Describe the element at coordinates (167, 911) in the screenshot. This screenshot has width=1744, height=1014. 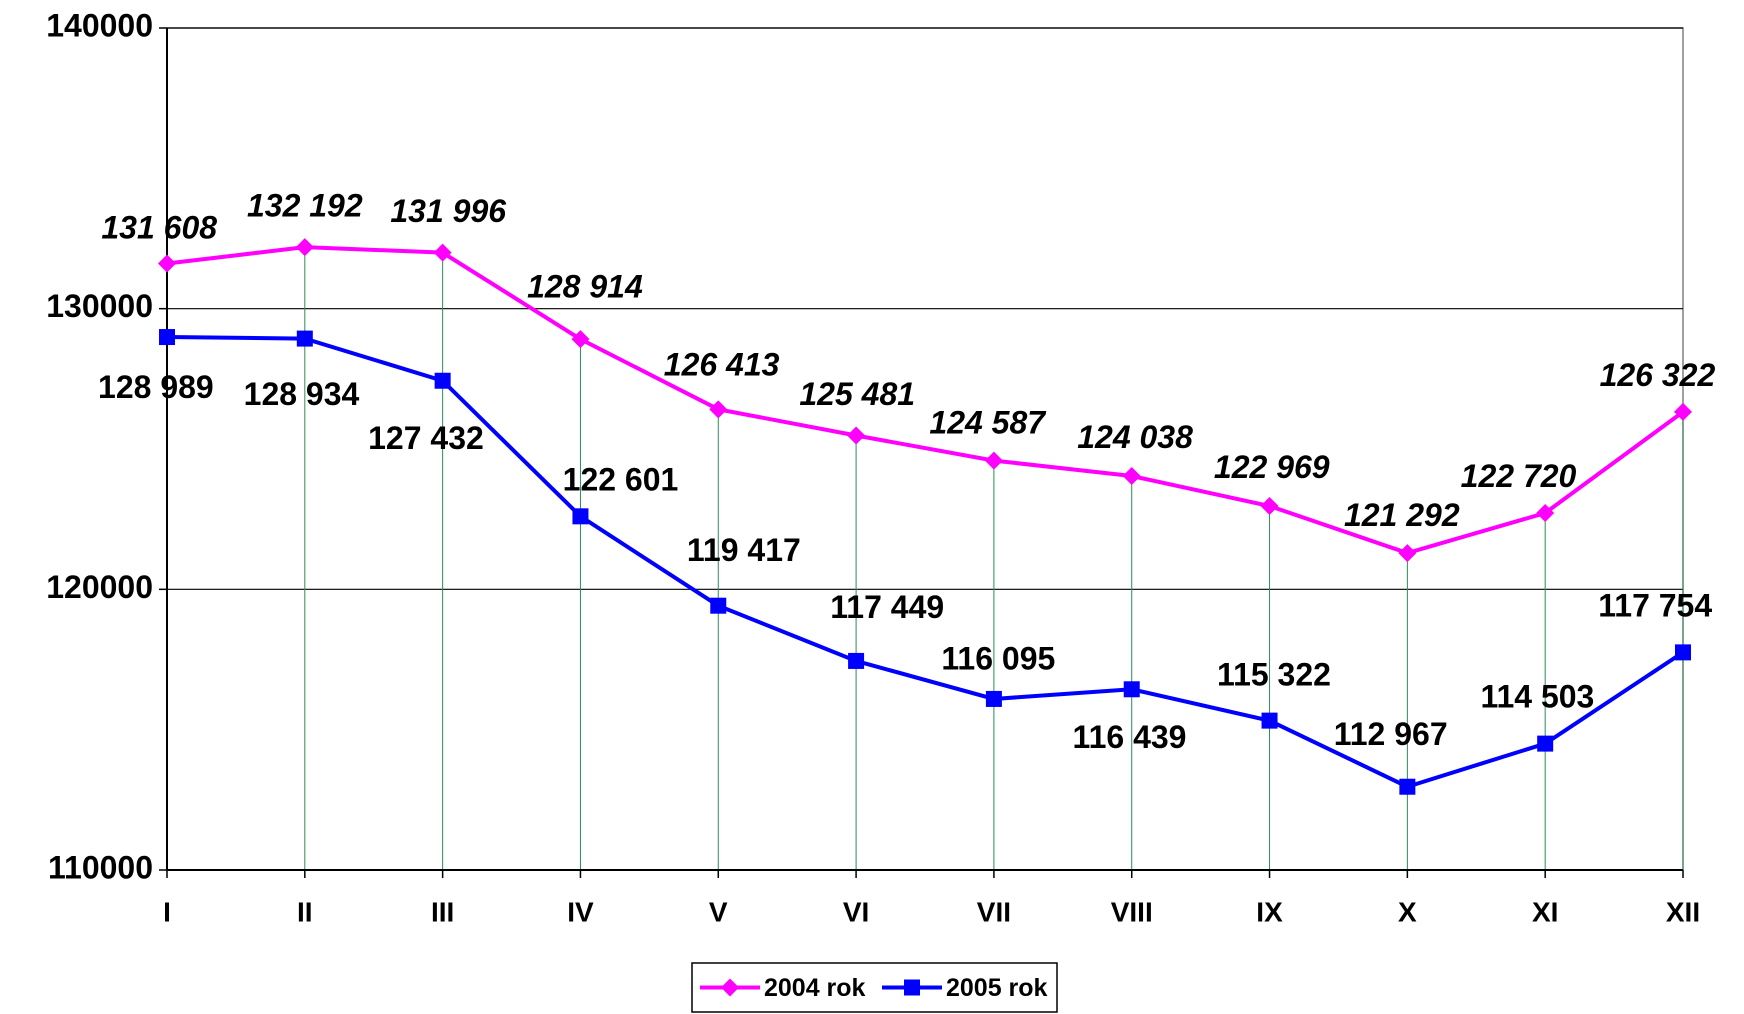
I see `x-tick-label: I` at that location.